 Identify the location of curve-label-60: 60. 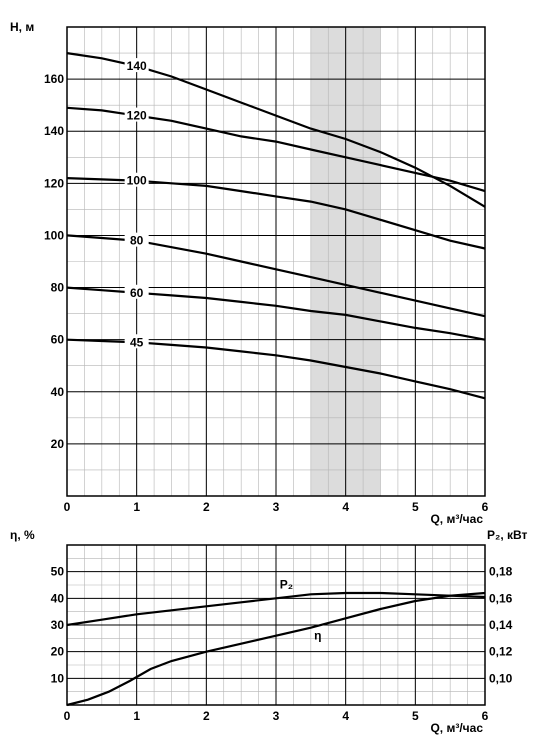
(137, 293).